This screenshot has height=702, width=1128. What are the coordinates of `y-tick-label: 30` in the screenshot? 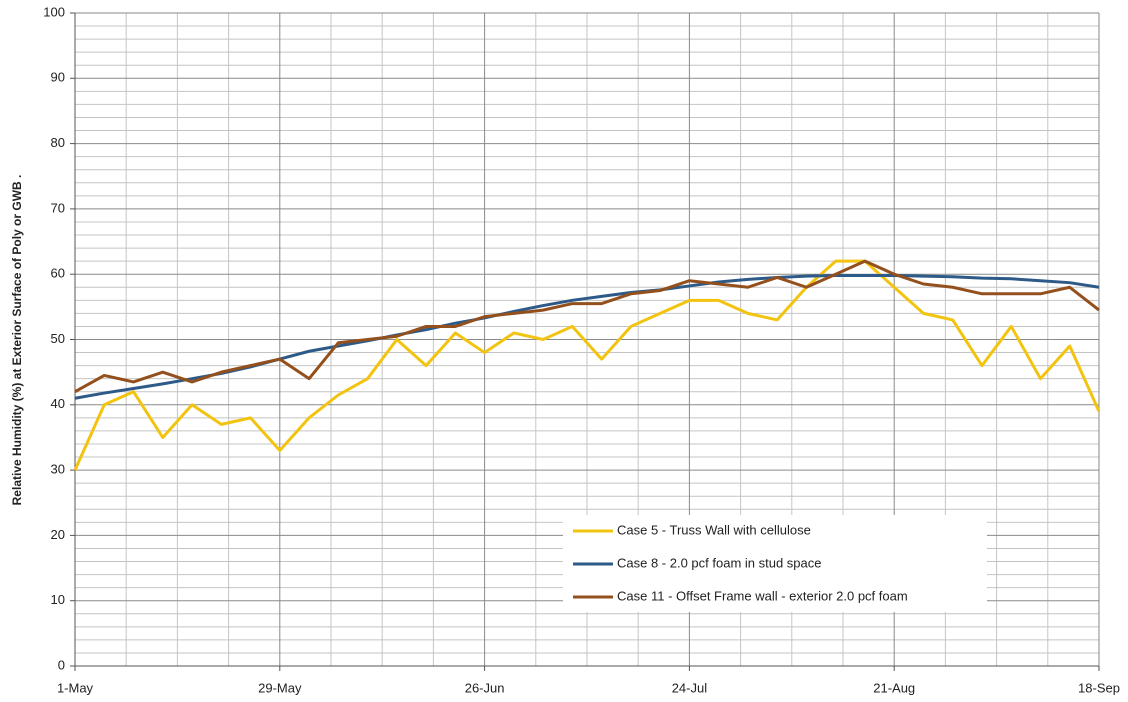 It's located at (58, 469).